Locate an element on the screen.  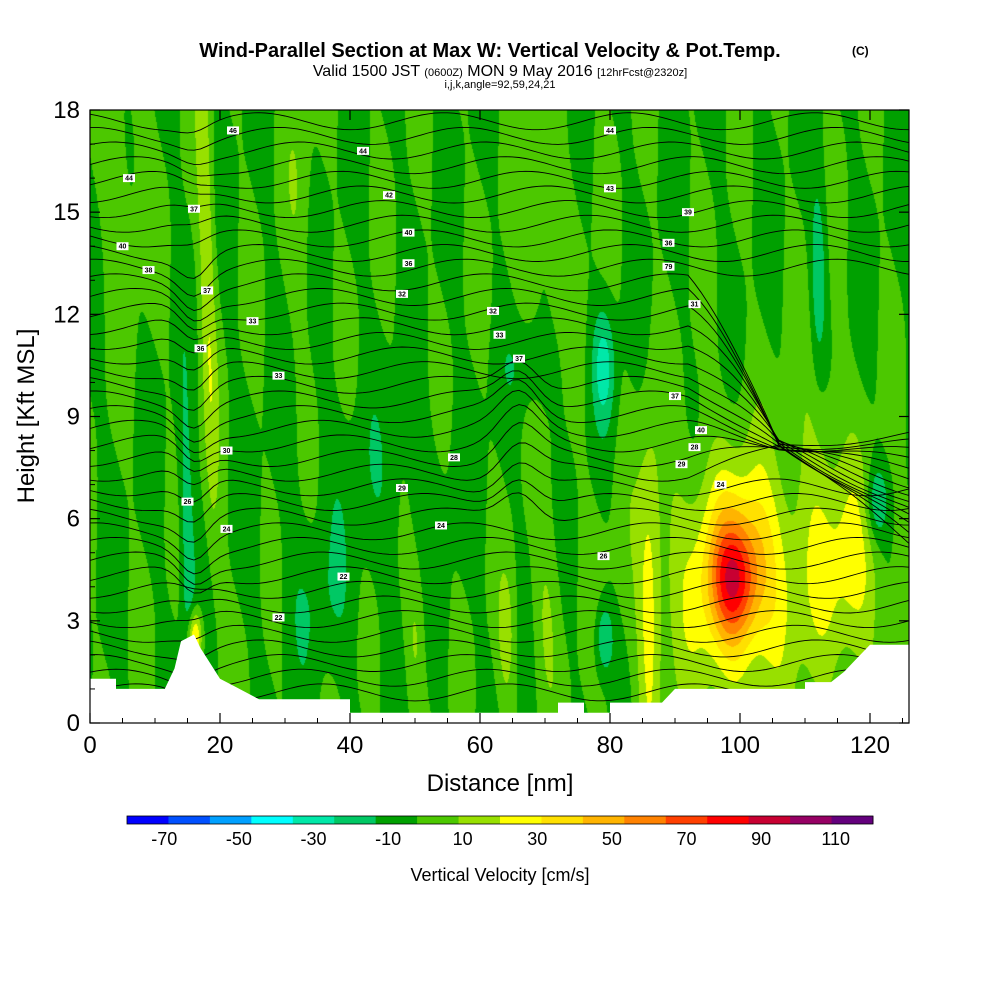
contour-label-text: 38 is located at coordinates (149, 271).